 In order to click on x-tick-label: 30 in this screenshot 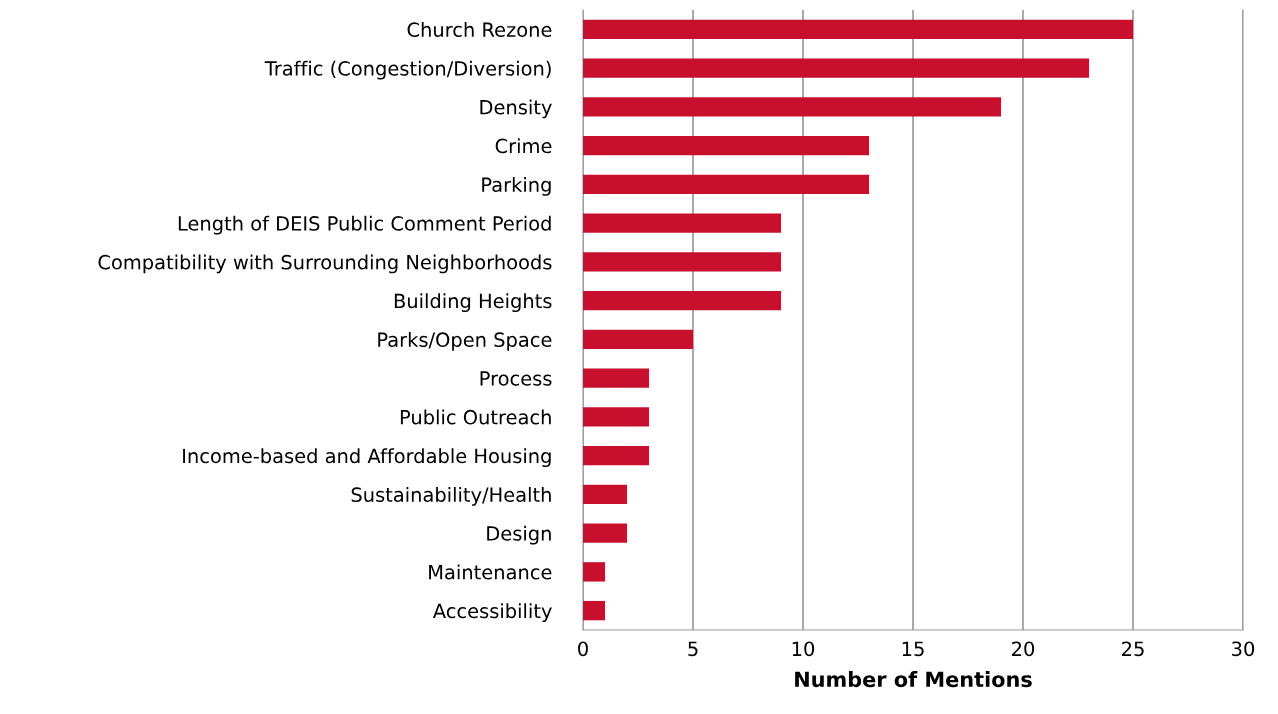, I will do `click(1243, 649)`.